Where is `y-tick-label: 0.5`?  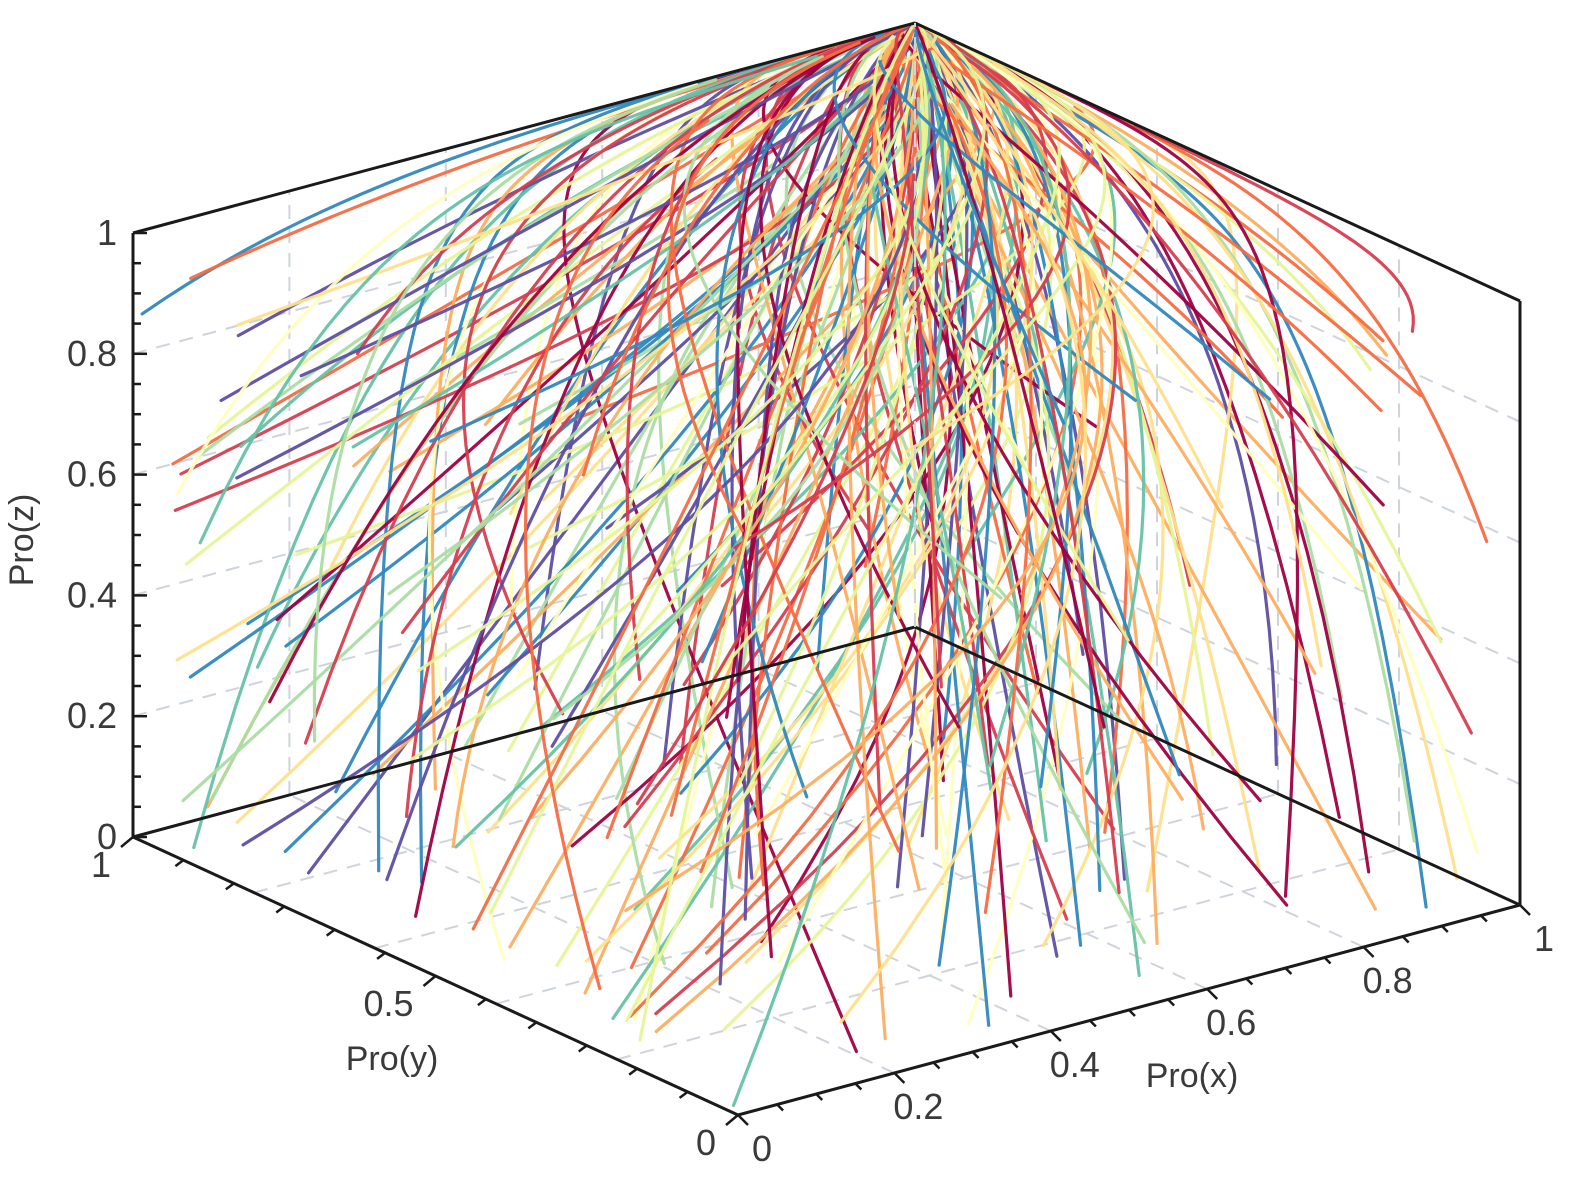
y-tick-label: 0.5 is located at coordinates (388, 1003).